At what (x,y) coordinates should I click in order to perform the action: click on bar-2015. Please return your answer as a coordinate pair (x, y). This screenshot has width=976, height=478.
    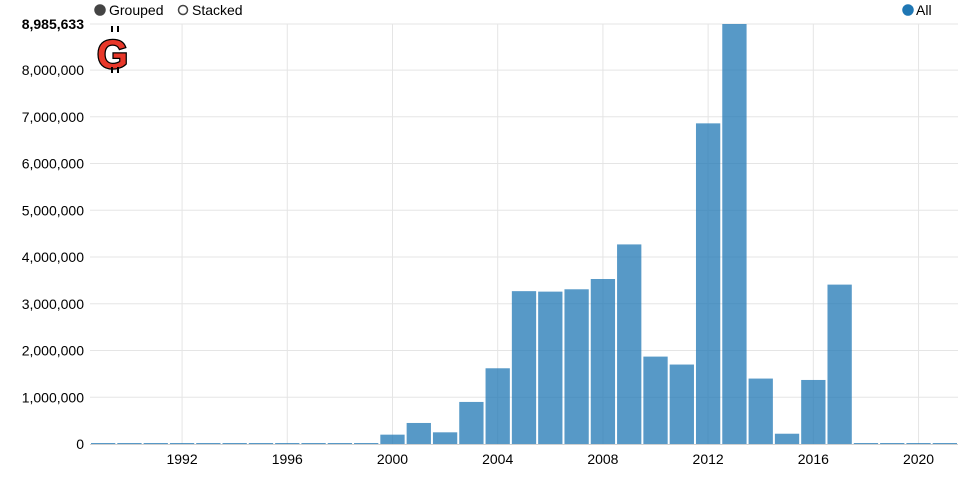
    Looking at the image, I should click on (787, 438).